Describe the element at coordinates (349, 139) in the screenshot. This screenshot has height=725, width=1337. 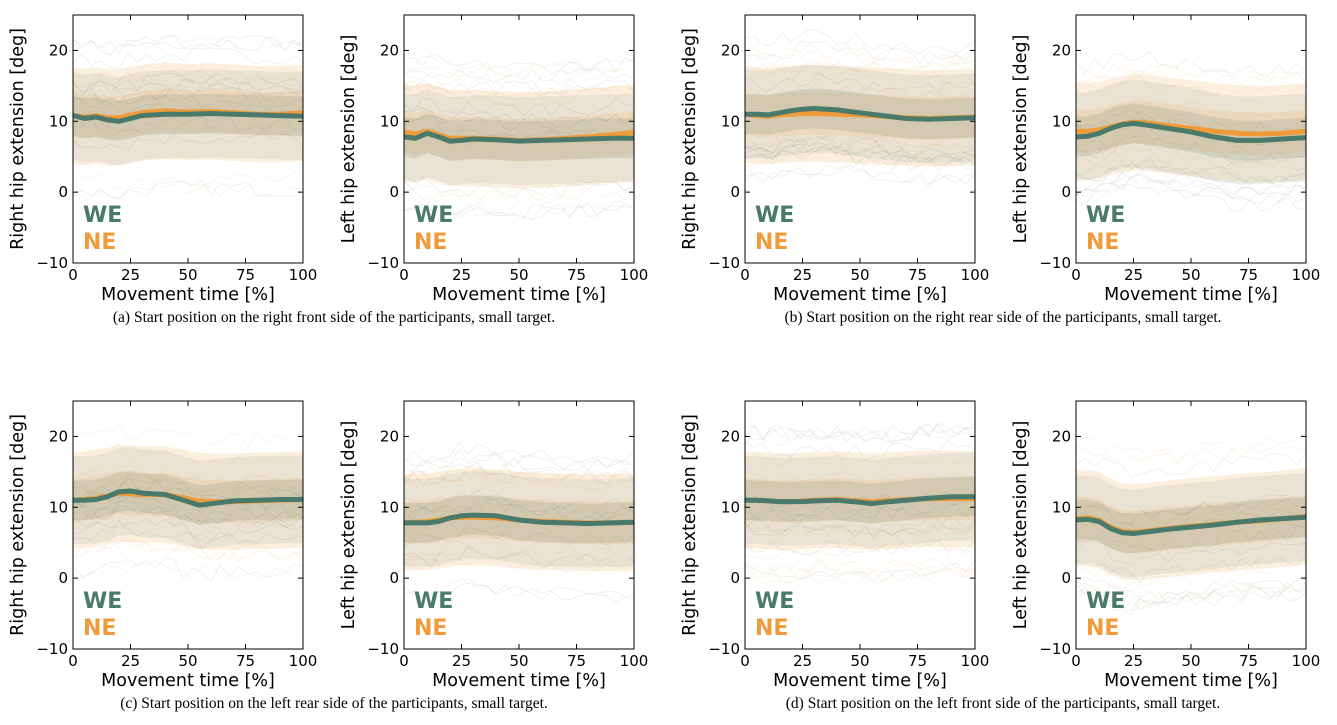
I see `y-axis-label: Left hip extension [deg]` at that location.